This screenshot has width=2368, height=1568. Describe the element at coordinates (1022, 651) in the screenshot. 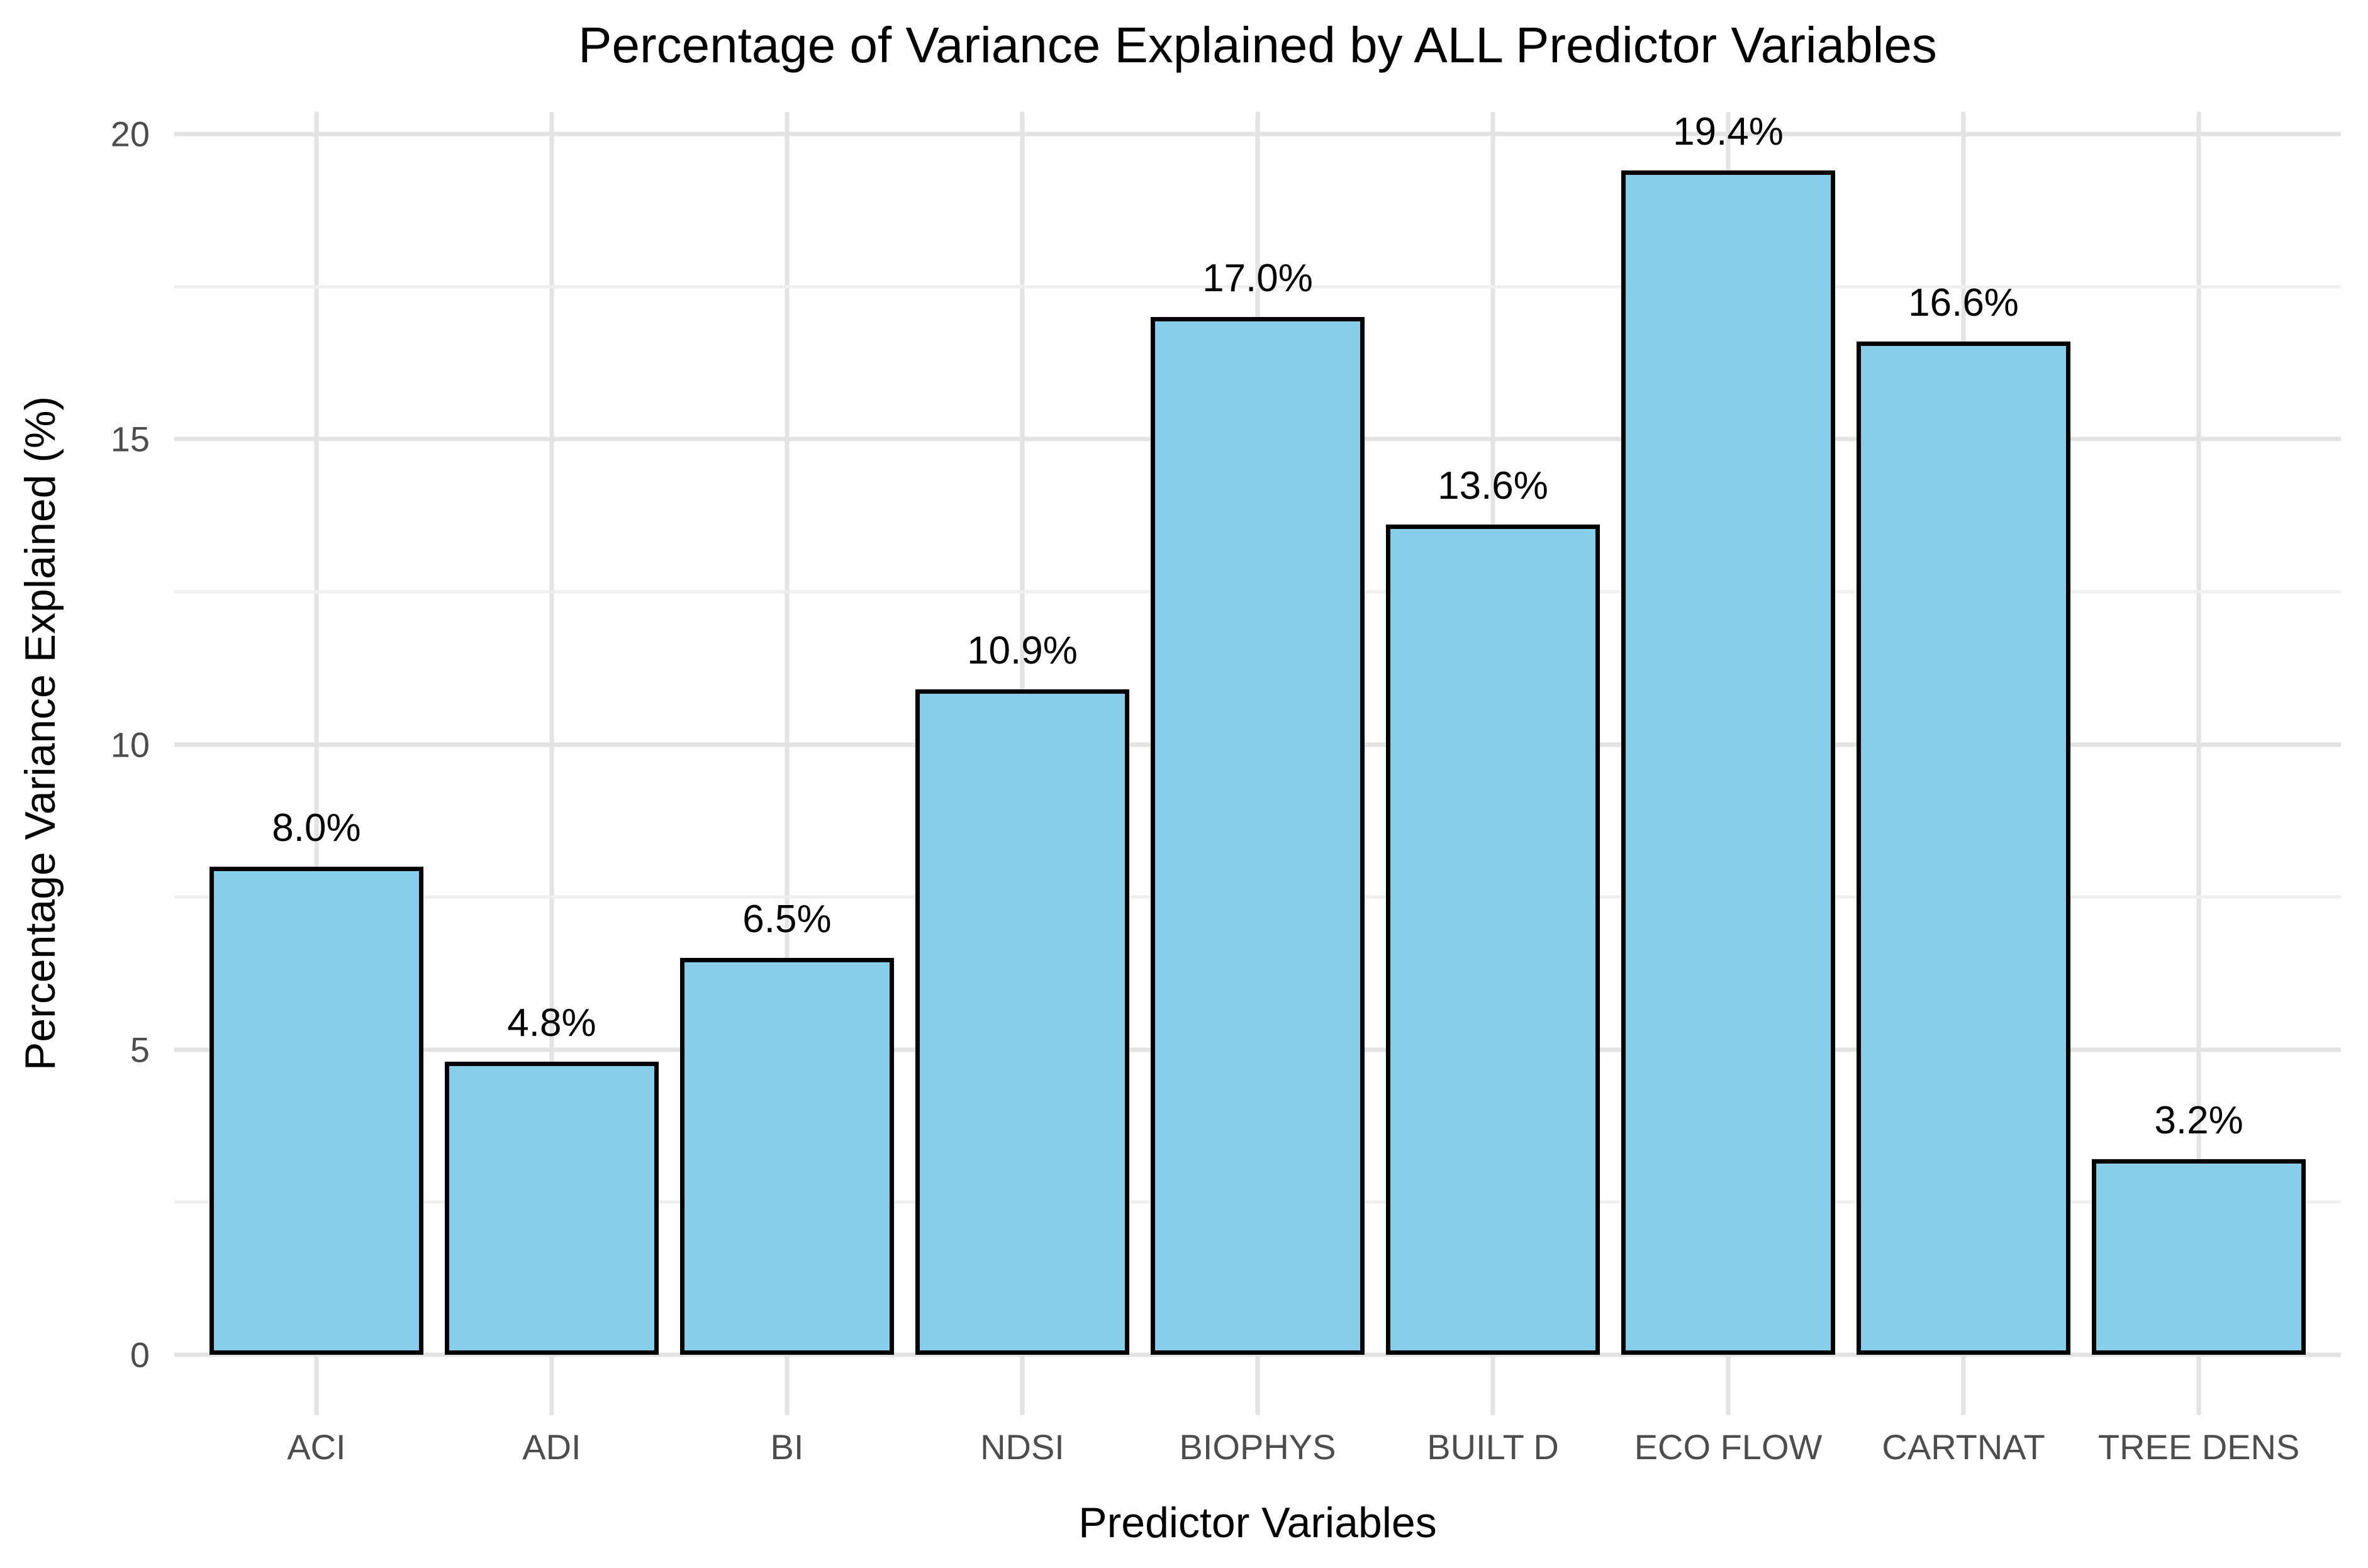

I see `bar-value-label: 10.9%` at that location.